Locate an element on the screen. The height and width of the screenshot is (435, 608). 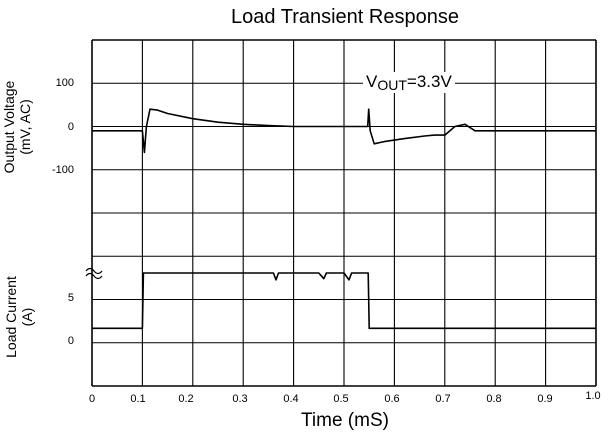
current-series-line is located at coordinates (344, 301).